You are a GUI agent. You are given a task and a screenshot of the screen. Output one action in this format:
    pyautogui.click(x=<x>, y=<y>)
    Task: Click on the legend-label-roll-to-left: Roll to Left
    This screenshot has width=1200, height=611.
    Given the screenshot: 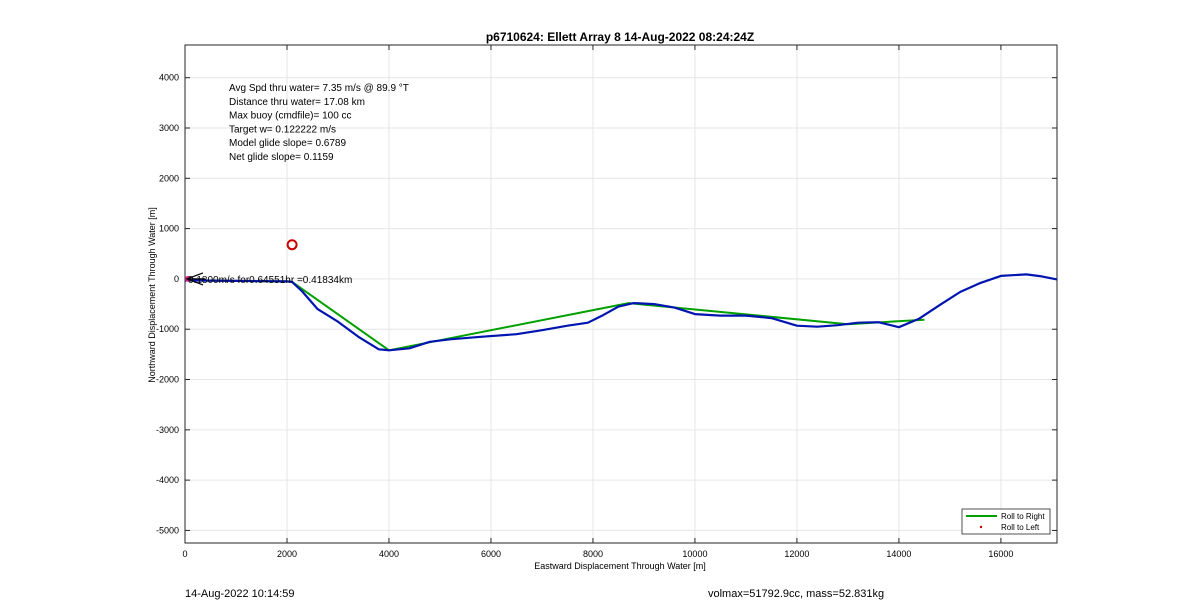 What is the action you would take?
    pyautogui.click(x=1020, y=527)
    